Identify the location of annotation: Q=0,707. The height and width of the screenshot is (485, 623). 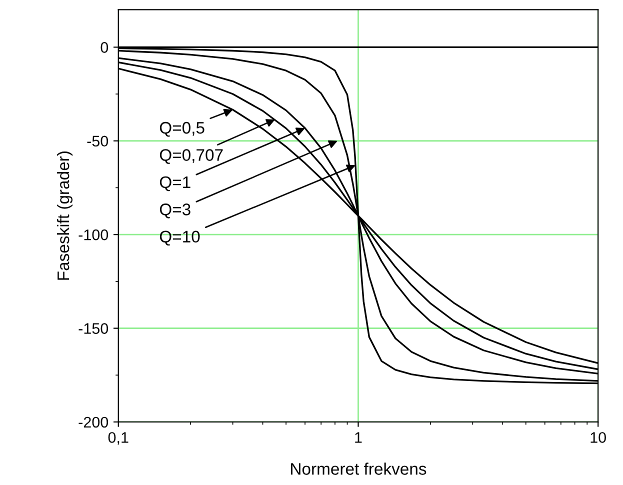
(191, 156).